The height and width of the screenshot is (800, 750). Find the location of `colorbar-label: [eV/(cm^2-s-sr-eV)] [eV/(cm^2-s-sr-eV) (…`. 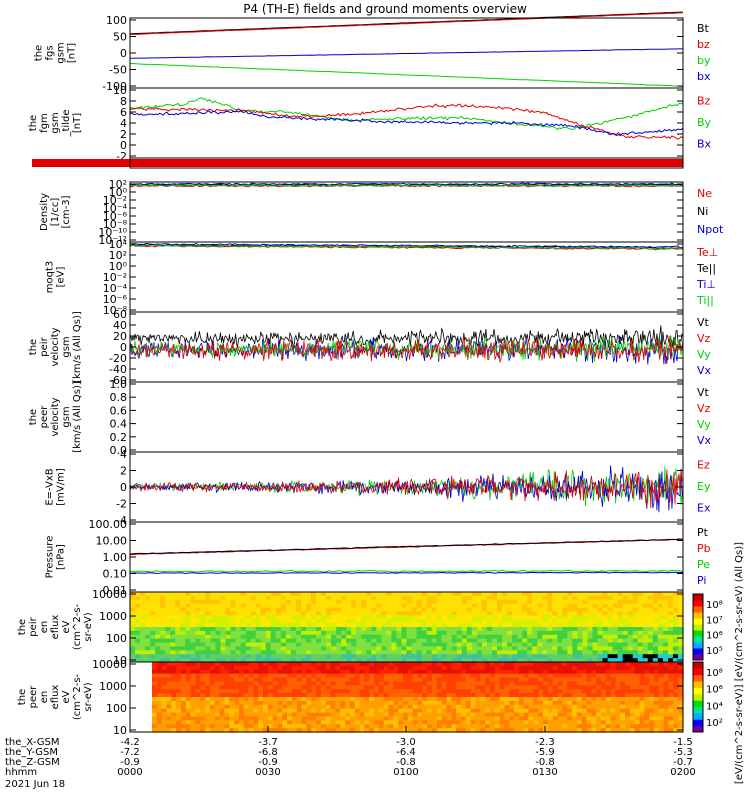

colorbar-label: [eV/(cm^2-s-sr-eV)] [eV/(cm^2-s-sr-eV) (… is located at coordinates (739, 663).